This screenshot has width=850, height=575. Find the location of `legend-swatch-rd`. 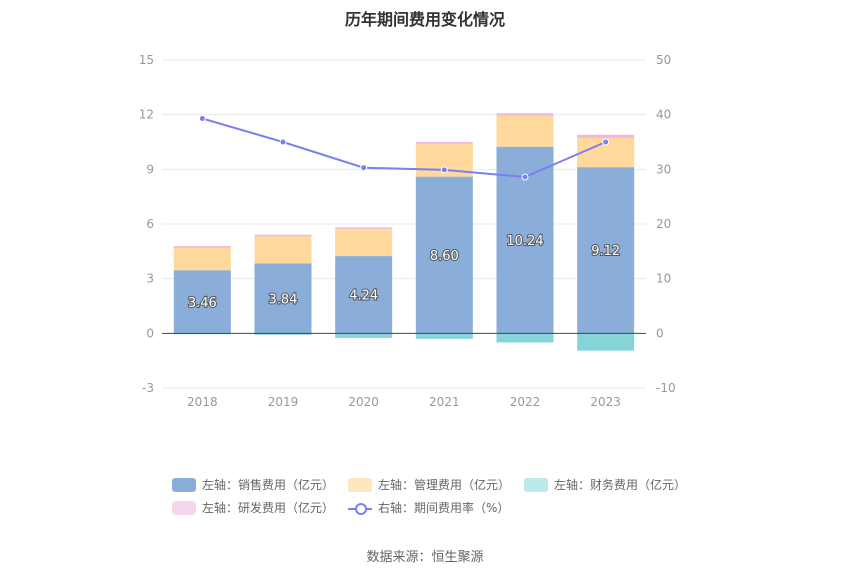

legend-swatch-rd is located at coordinates (184, 507).